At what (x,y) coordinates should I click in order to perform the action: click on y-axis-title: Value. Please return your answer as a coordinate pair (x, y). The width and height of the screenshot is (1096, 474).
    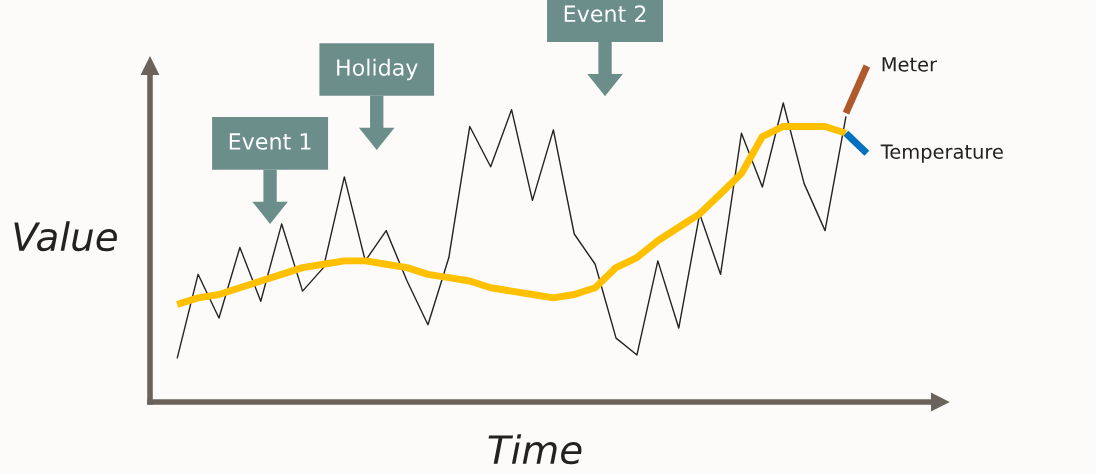
    Looking at the image, I should click on (65, 236).